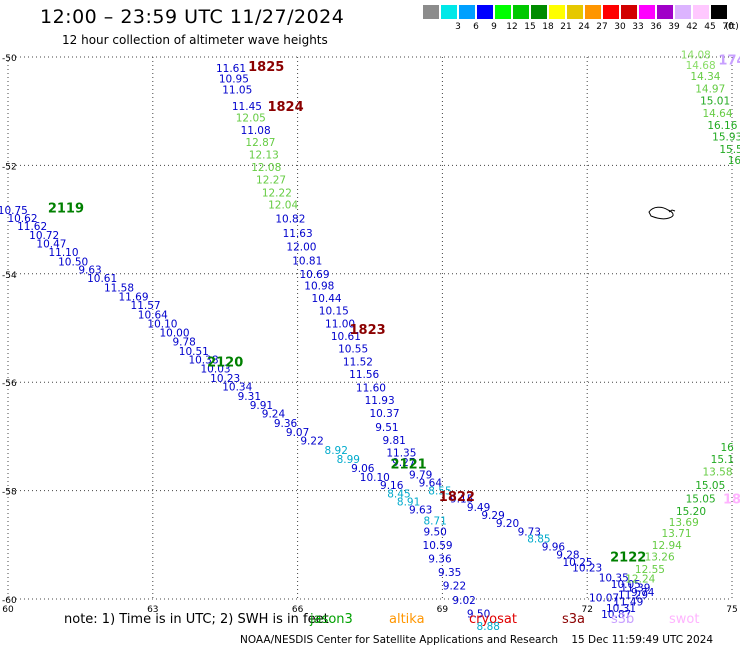 This screenshot has height=650, width=740. I want to click on wave-height-value: 12.94, so click(667, 546).